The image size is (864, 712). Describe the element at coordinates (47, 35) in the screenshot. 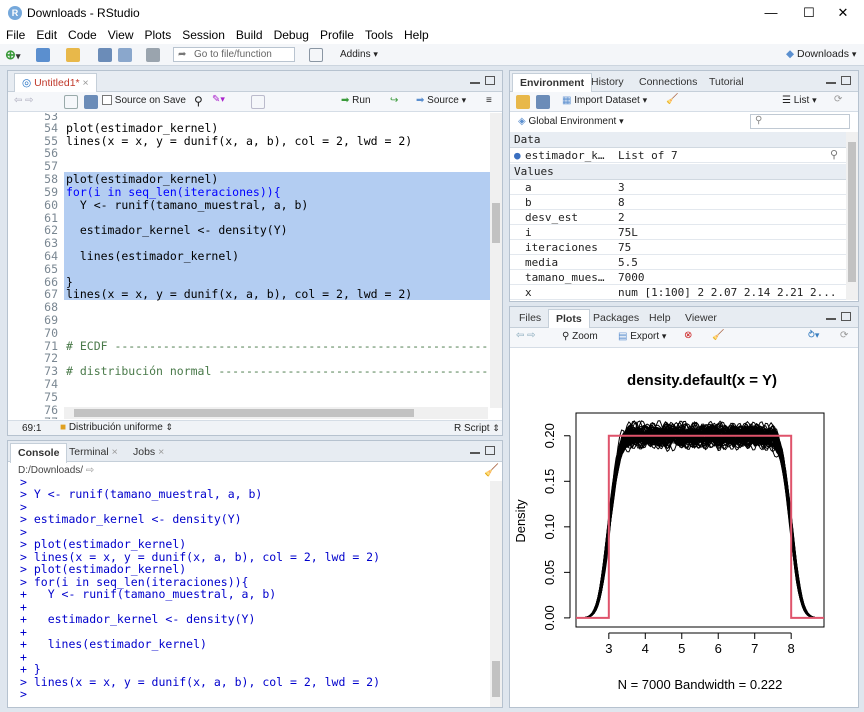

I see `menu-edit: Edit` at that location.